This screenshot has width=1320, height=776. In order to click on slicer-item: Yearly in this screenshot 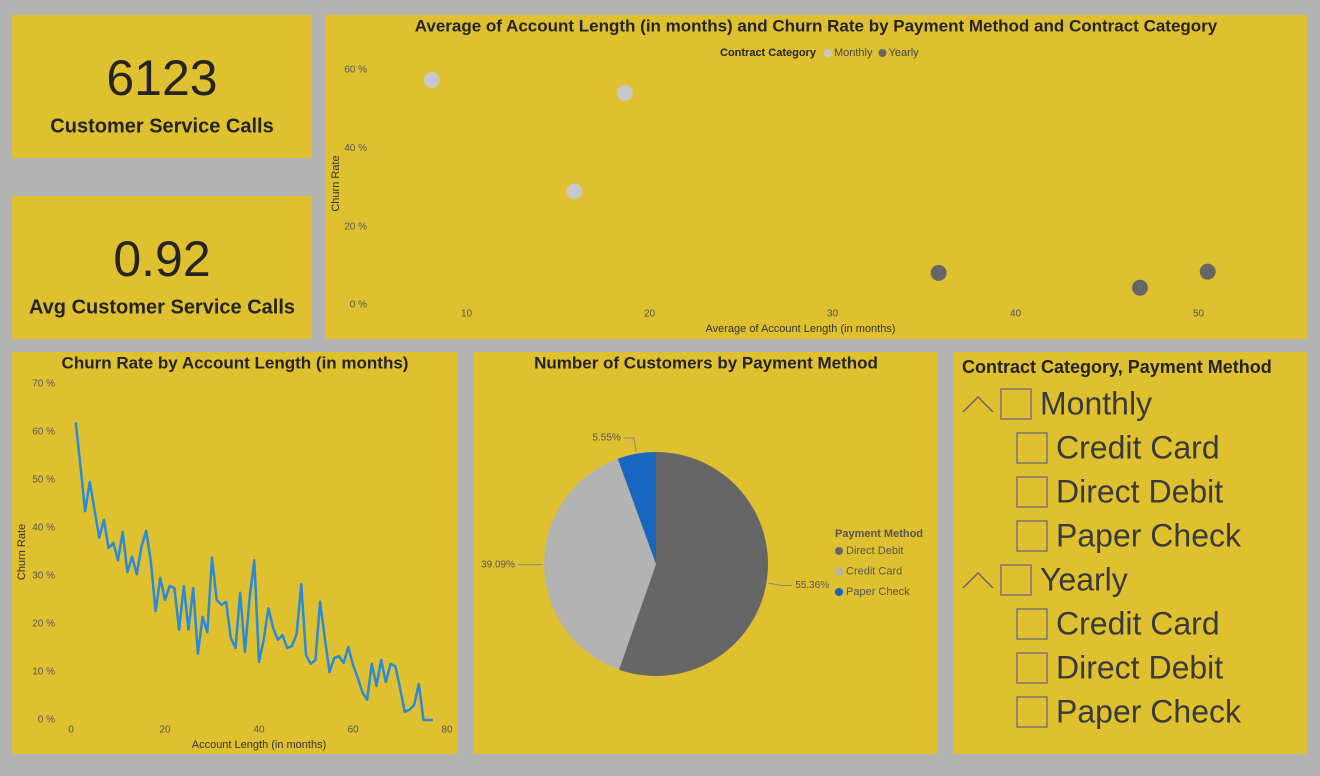, I will do `click(1084, 579)`.